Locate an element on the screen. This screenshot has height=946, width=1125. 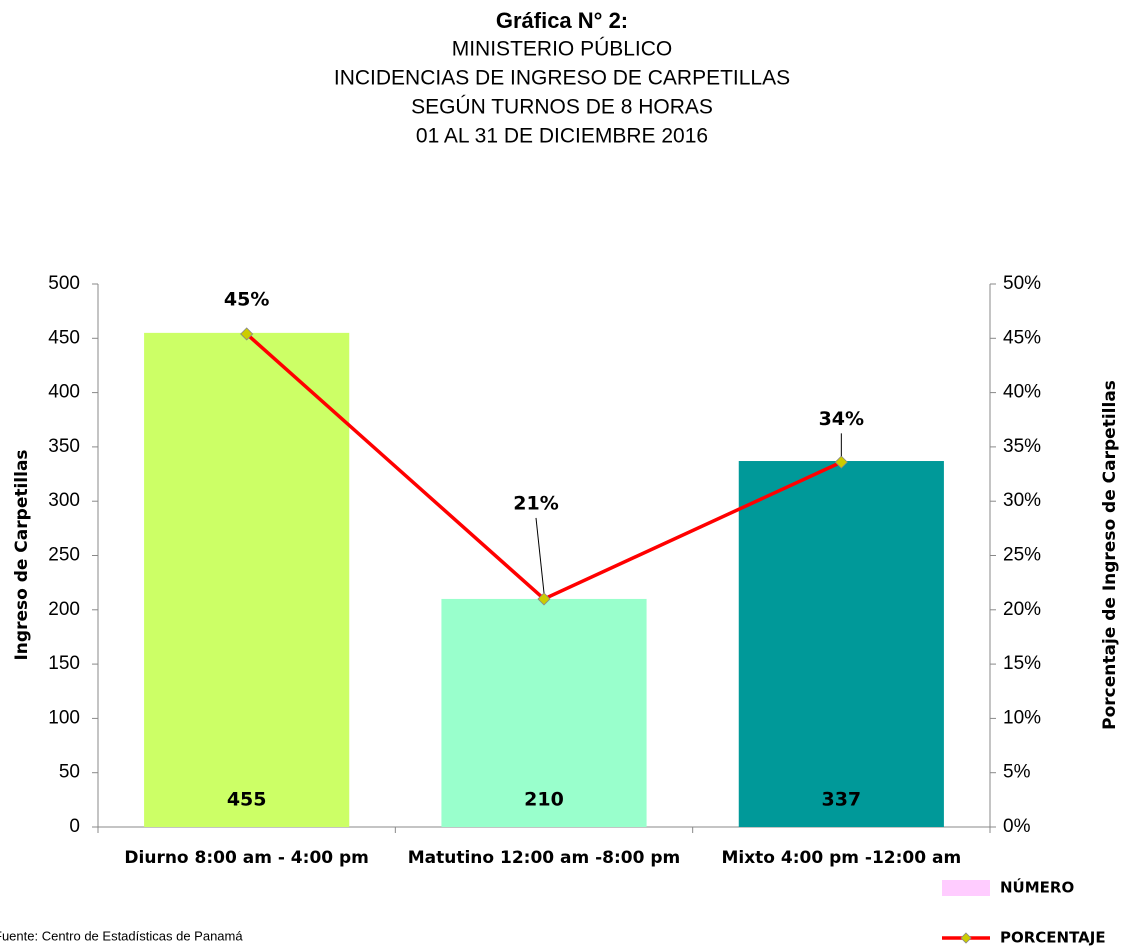
point-value-label: 45% is located at coordinates (246, 299).